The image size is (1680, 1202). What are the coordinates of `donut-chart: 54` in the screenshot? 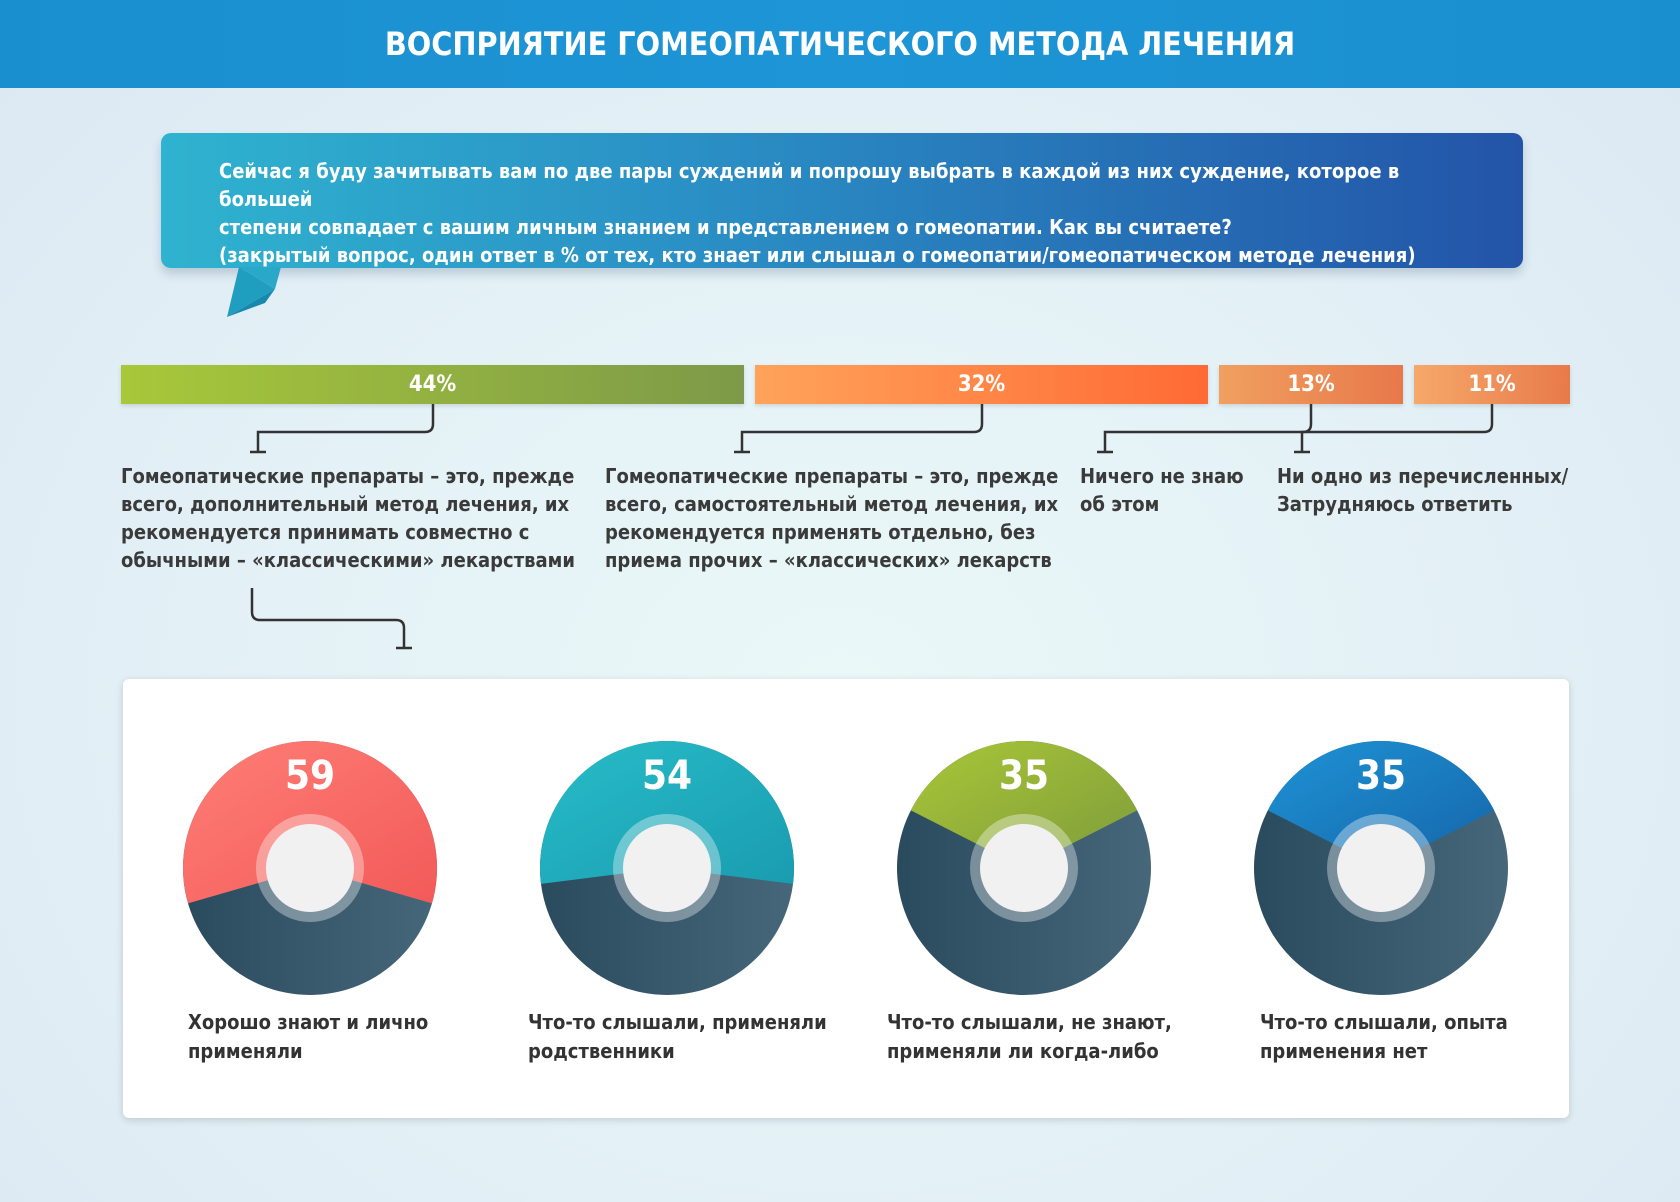 It's located at (667, 868).